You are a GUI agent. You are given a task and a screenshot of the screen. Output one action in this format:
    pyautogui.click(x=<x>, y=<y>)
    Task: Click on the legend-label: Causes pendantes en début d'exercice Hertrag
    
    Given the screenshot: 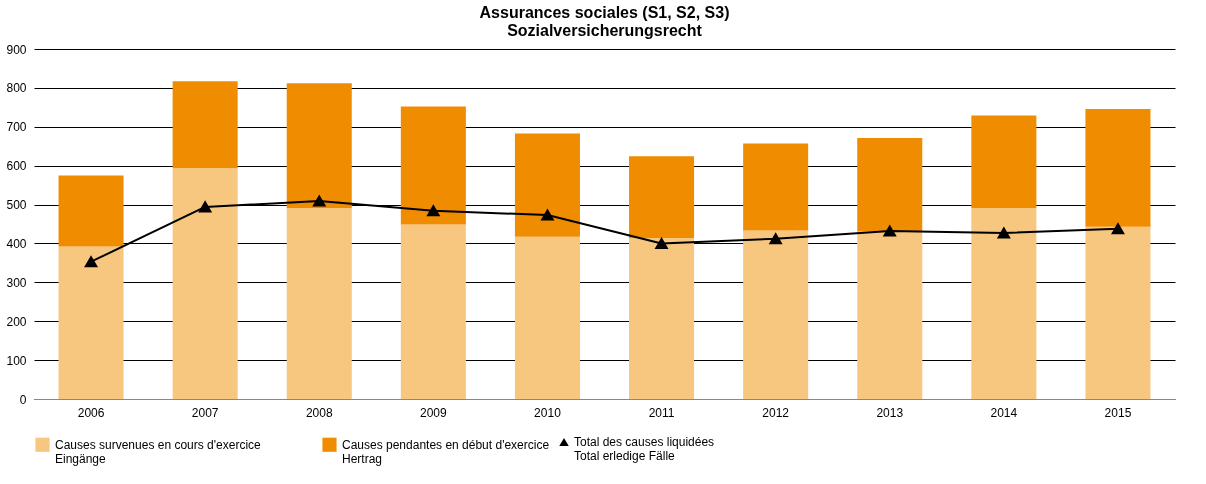 What is the action you would take?
    pyautogui.click(x=446, y=451)
    